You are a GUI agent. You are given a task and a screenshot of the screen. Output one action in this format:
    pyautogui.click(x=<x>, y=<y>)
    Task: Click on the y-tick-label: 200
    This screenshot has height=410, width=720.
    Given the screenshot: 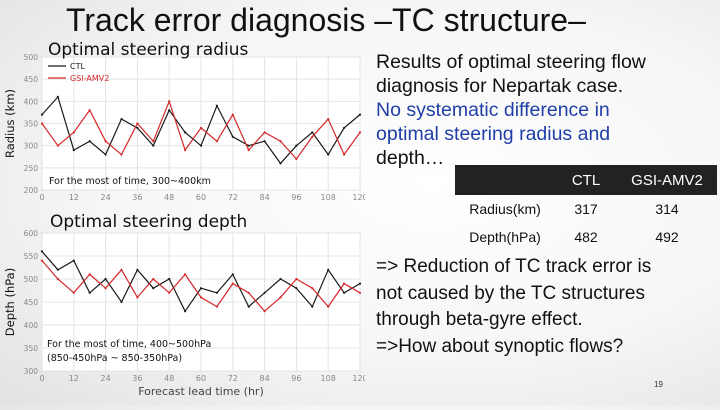 What is the action you would take?
    pyautogui.click(x=31, y=190)
    